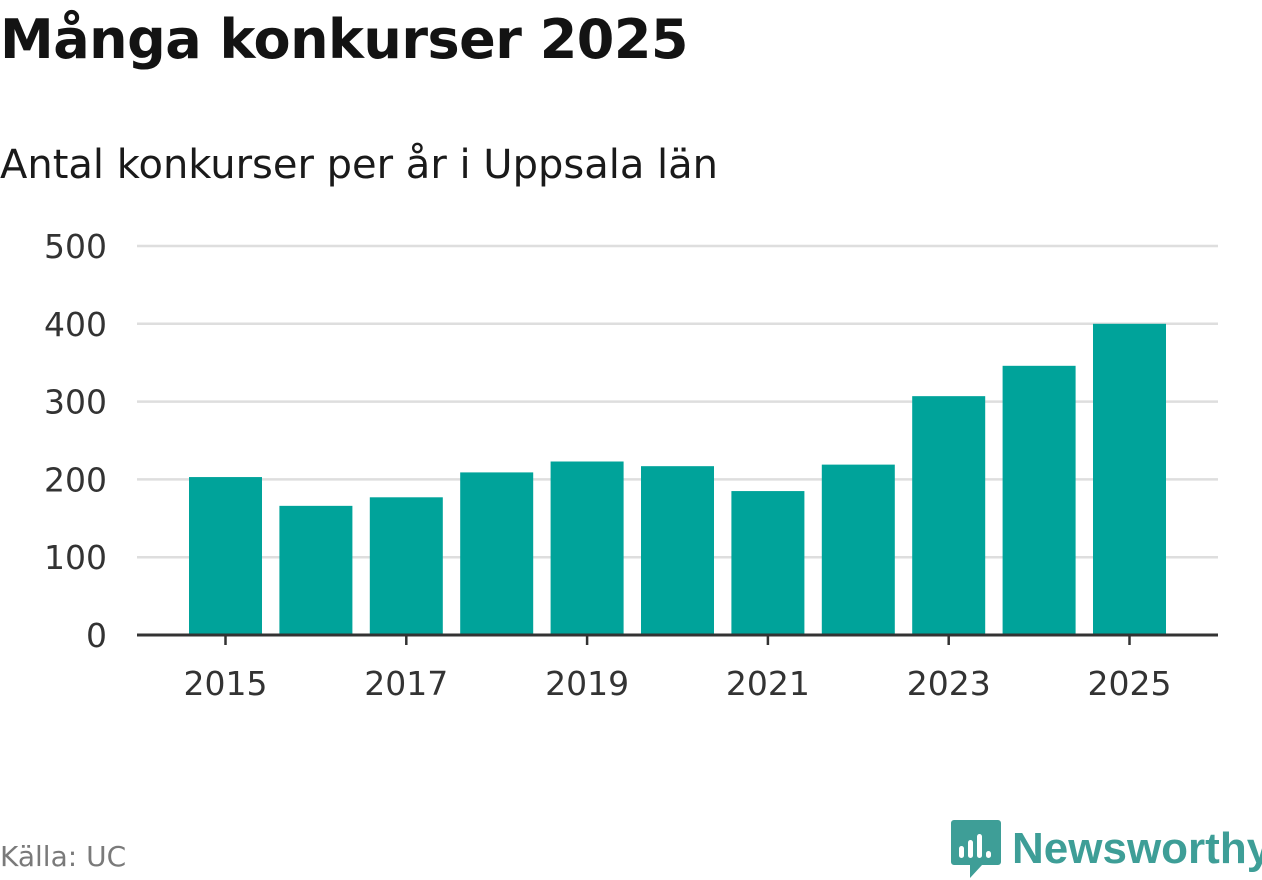 This screenshot has width=1262, height=880. What do you see at coordinates (344, 39) in the screenshot?
I see `chart-title: Många konkurser 2025` at bounding box center [344, 39].